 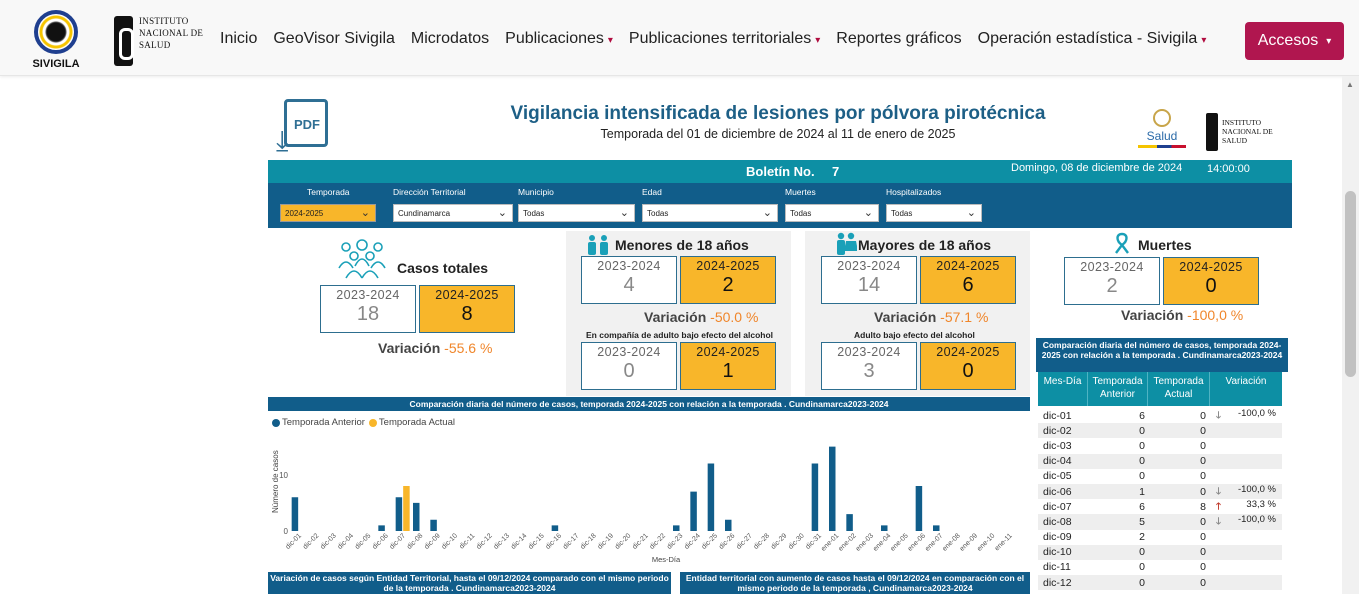 I want to click on kpi-value: 2, so click(x=728, y=285).